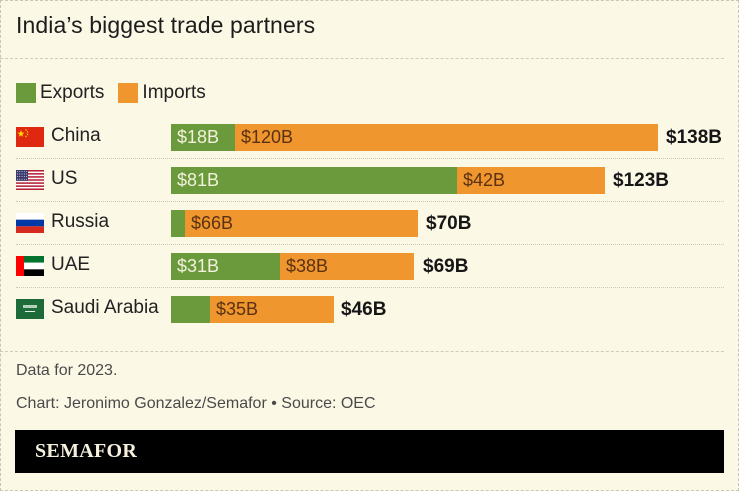 The height and width of the screenshot is (491, 739). I want to click on chart-row: China $18B $120B $138B, so click(362, 137).